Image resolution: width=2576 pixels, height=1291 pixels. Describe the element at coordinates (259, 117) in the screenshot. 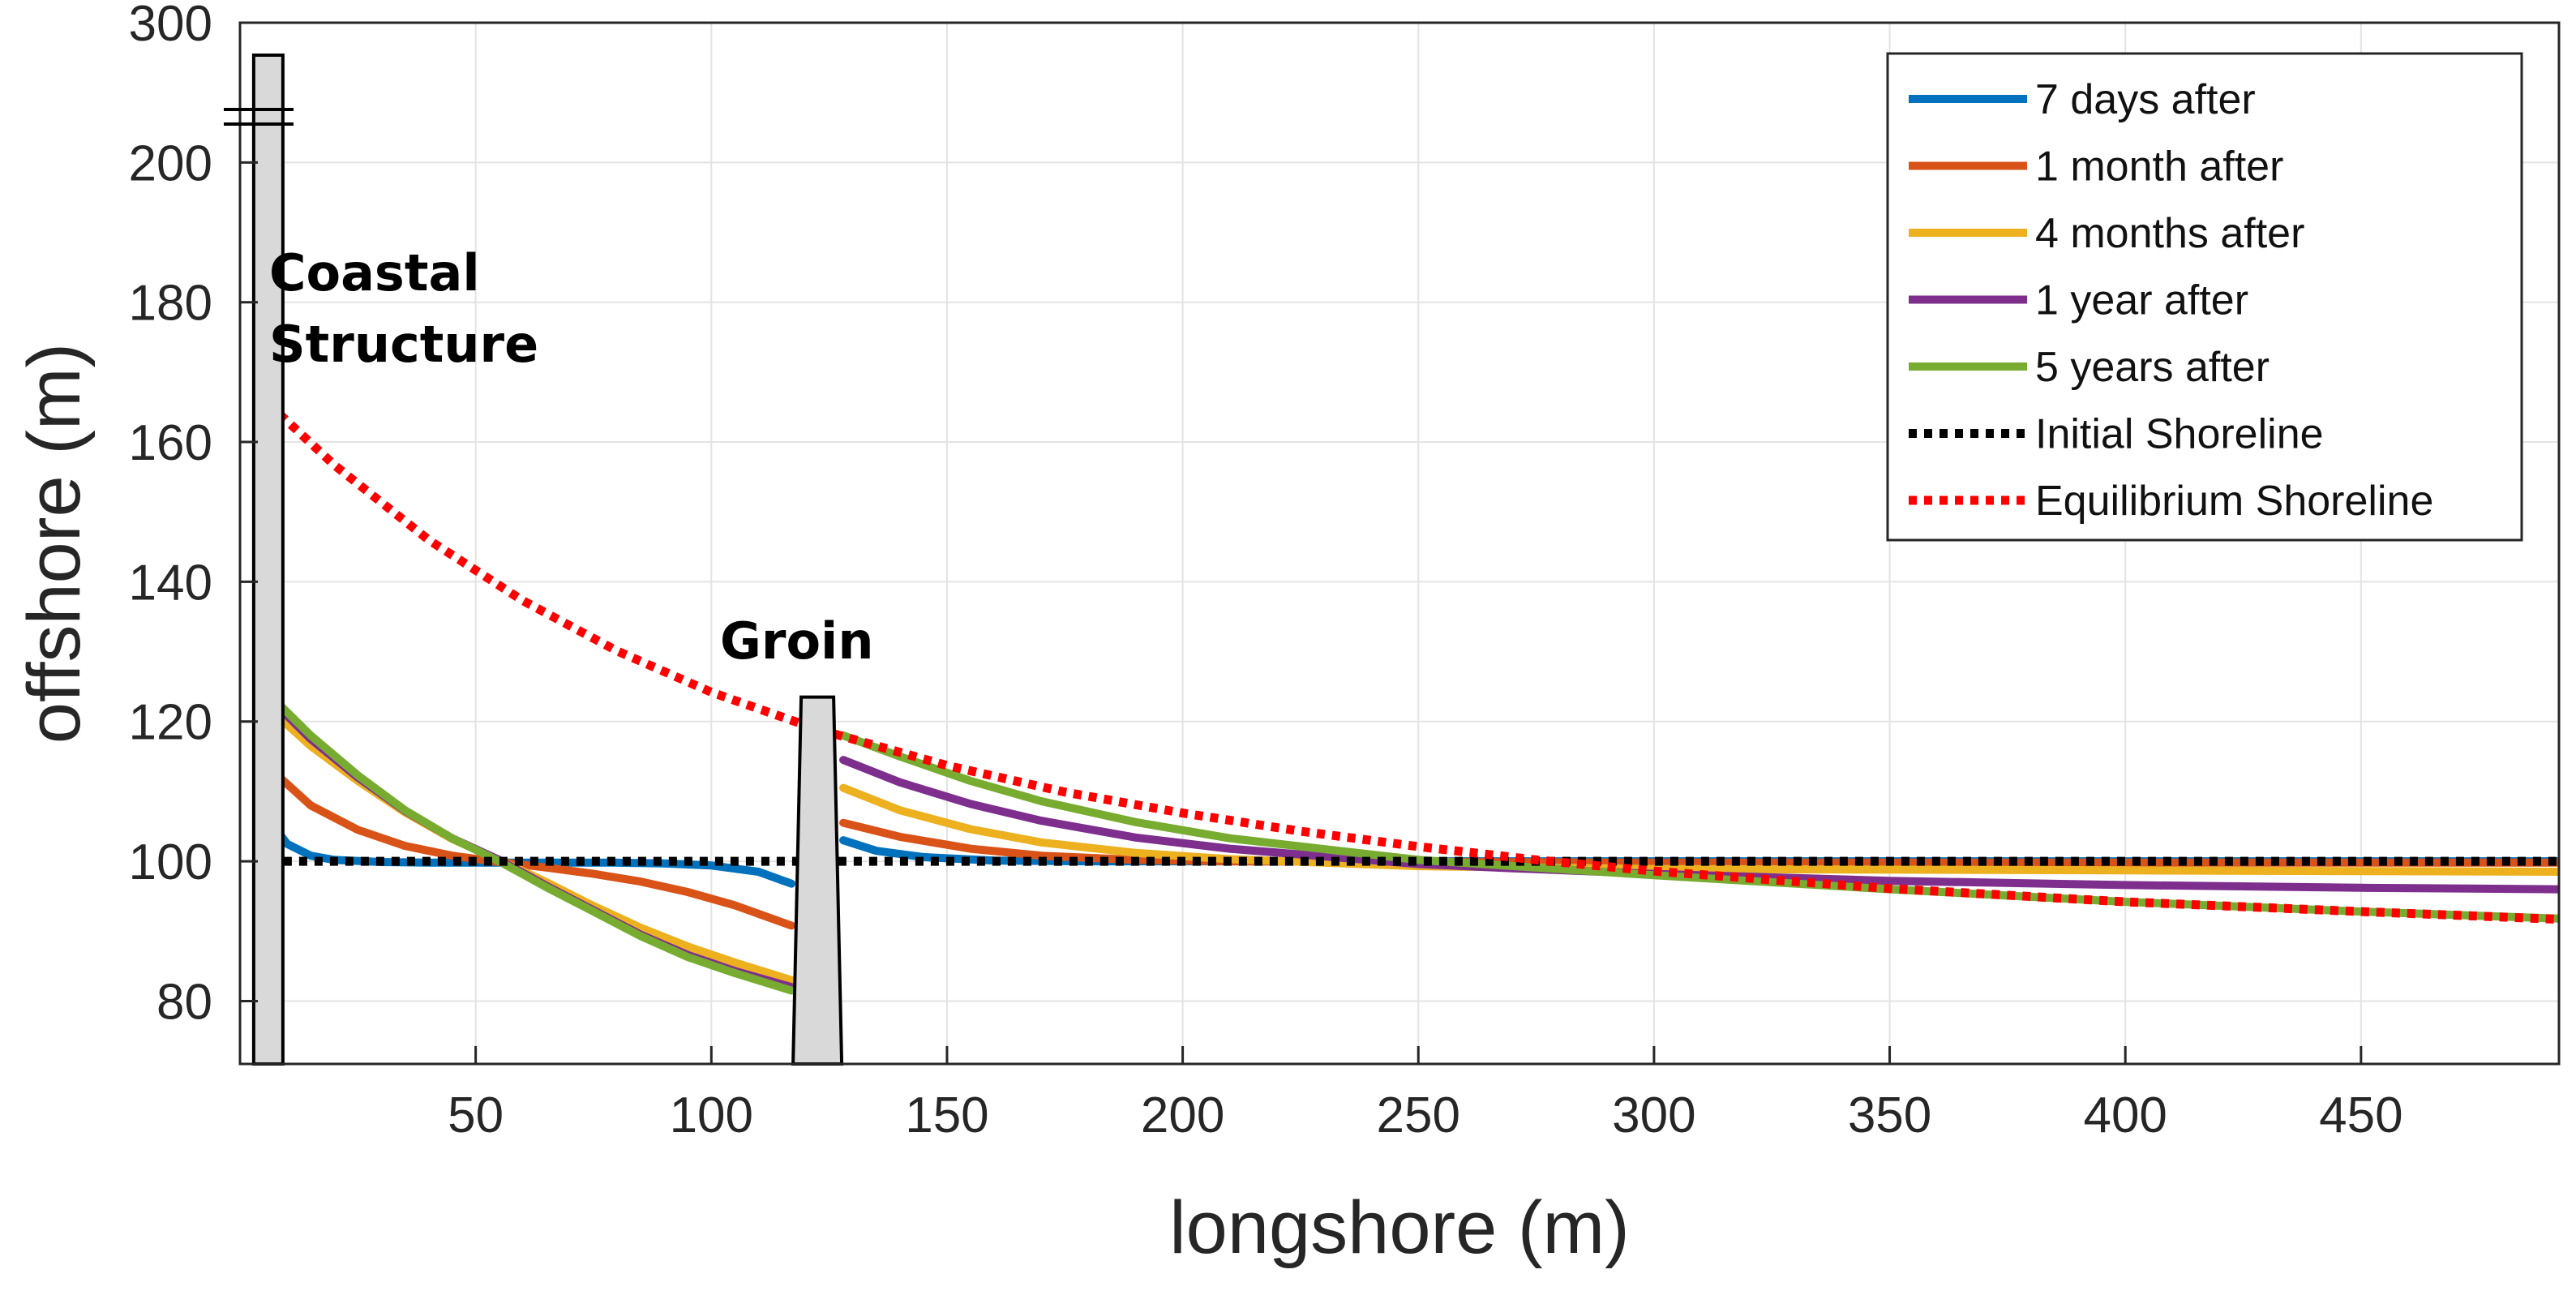

I see `axis-break-marker` at that location.